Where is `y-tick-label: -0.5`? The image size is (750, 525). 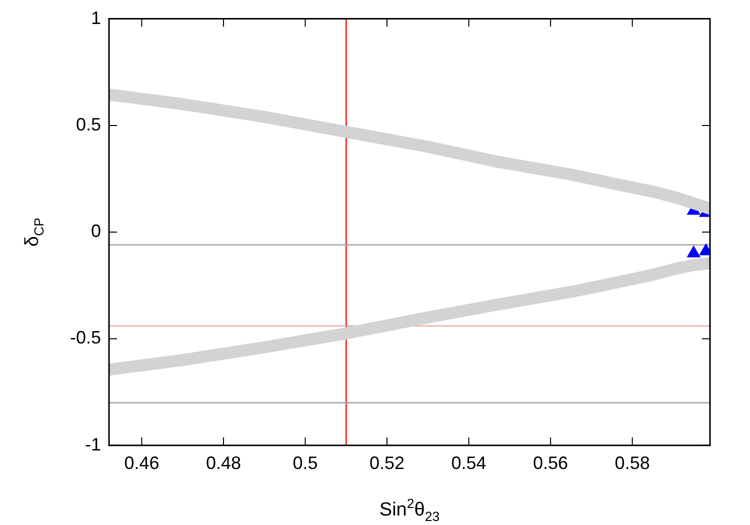
y-tick-label: -0.5 is located at coordinates (86, 338).